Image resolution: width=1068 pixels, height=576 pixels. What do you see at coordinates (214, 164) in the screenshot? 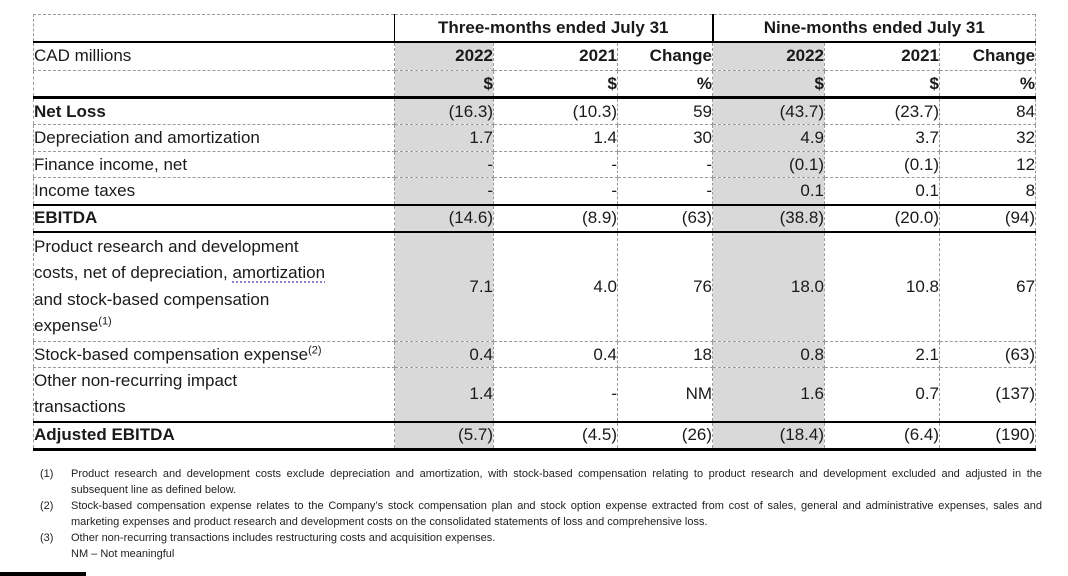
I see `row-label: Finance income, net` at bounding box center [214, 164].